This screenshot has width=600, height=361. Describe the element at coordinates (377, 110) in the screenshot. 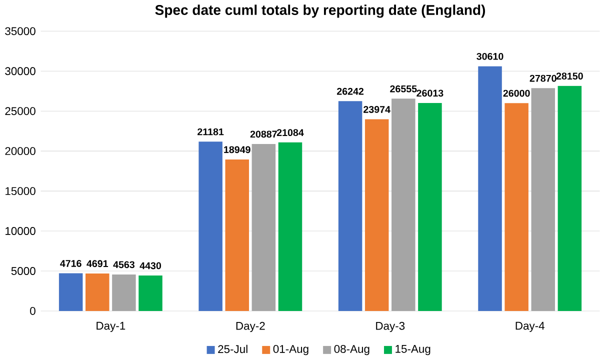

I see `data-label: 23974` at that location.